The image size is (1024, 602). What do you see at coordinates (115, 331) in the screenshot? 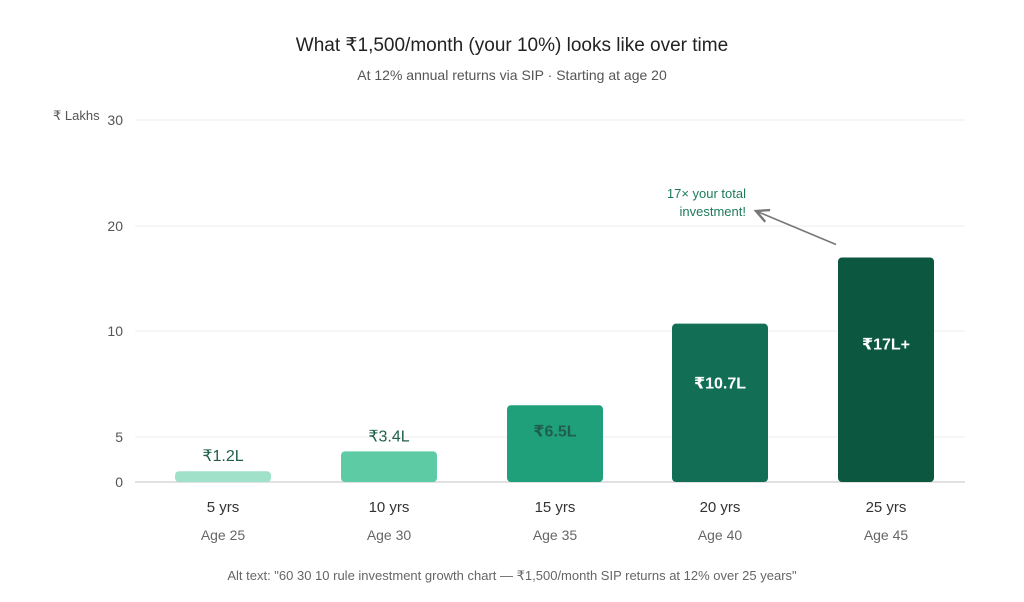
I see `y-tick-label: 10` at bounding box center [115, 331].